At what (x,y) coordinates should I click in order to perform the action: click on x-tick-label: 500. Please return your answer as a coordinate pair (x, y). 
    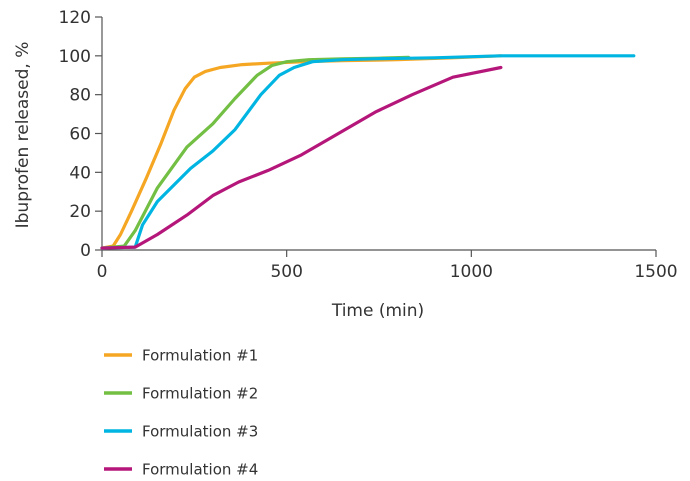
    Looking at the image, I should click on (286, 272).